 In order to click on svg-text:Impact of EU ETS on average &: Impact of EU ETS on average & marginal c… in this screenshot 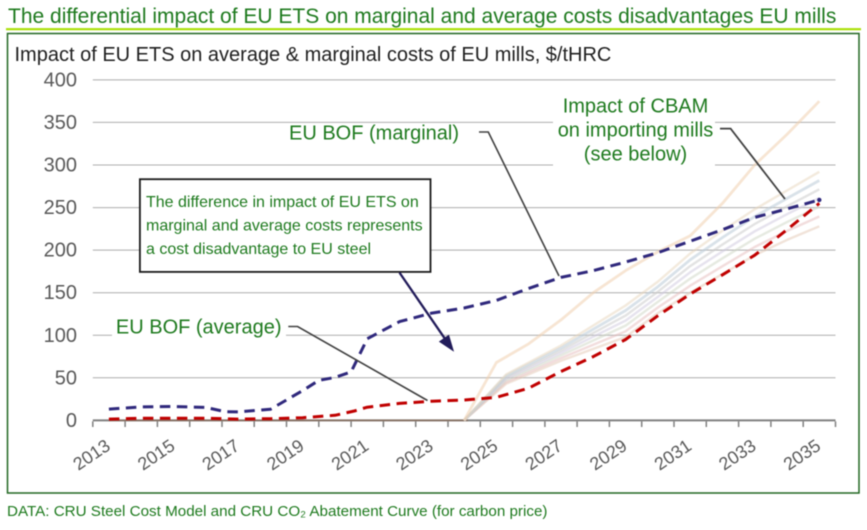, I will do `click(313, 55)`.